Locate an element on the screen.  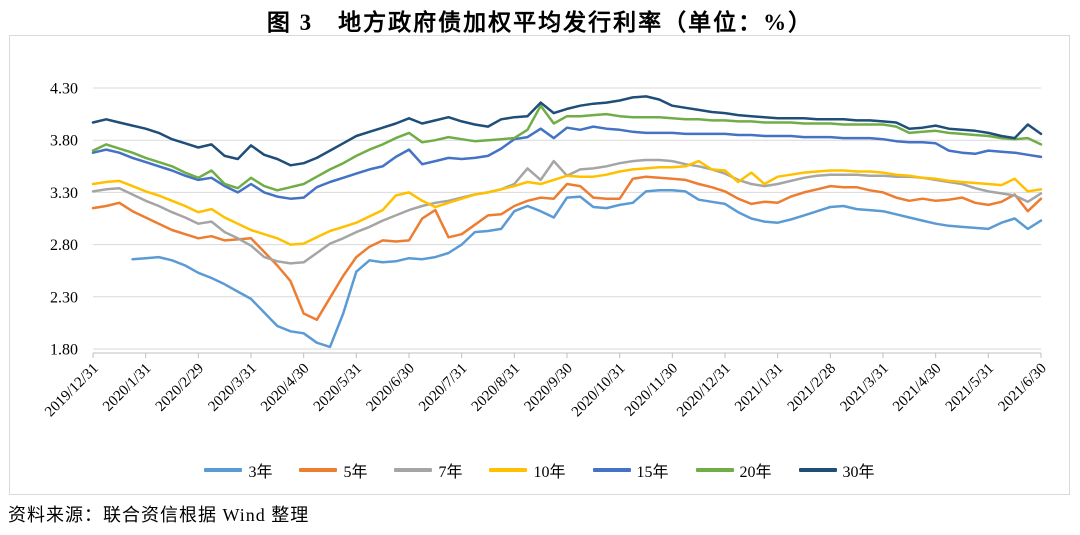
y-tick-label: 1.80 is located at coordinates (64, 350).